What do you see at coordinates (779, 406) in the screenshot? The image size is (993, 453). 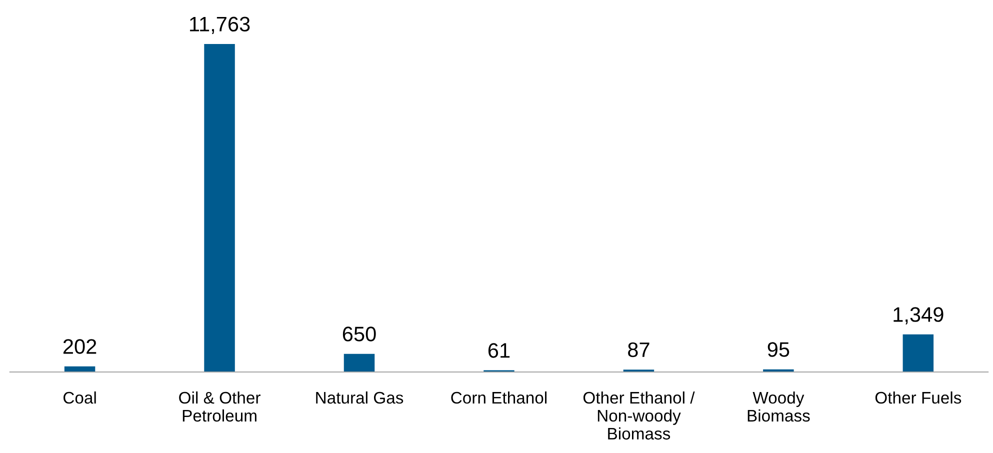 I see `x-tick-label: Woody Biomass` at bounding box center [779, 406].